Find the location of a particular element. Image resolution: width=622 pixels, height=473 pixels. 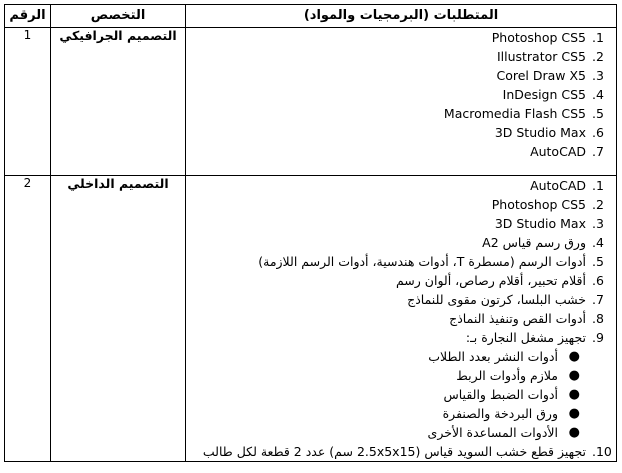

list-item-text: أدوات القص وتنفيذ النماذج is located at coordinates (517, 318).